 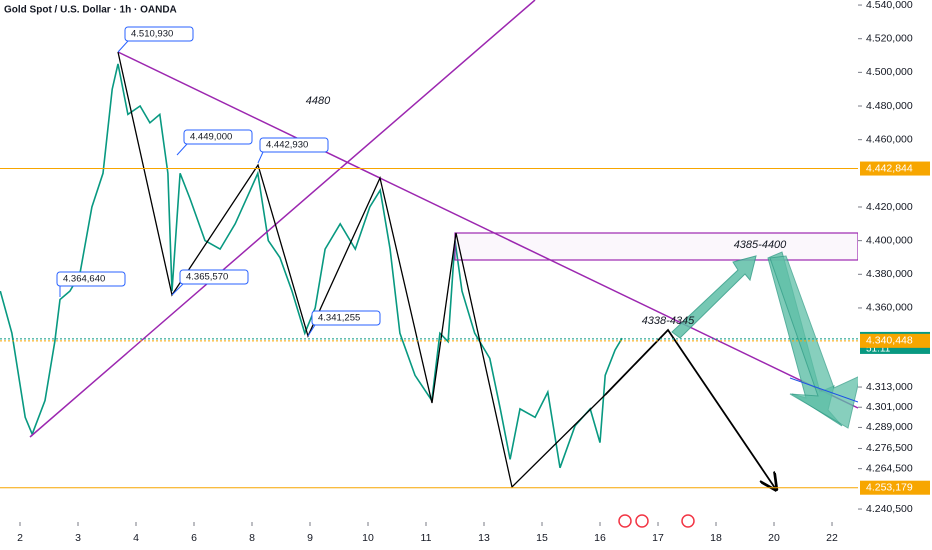 I want to click on note: 4480, so click(x=318, y=101).